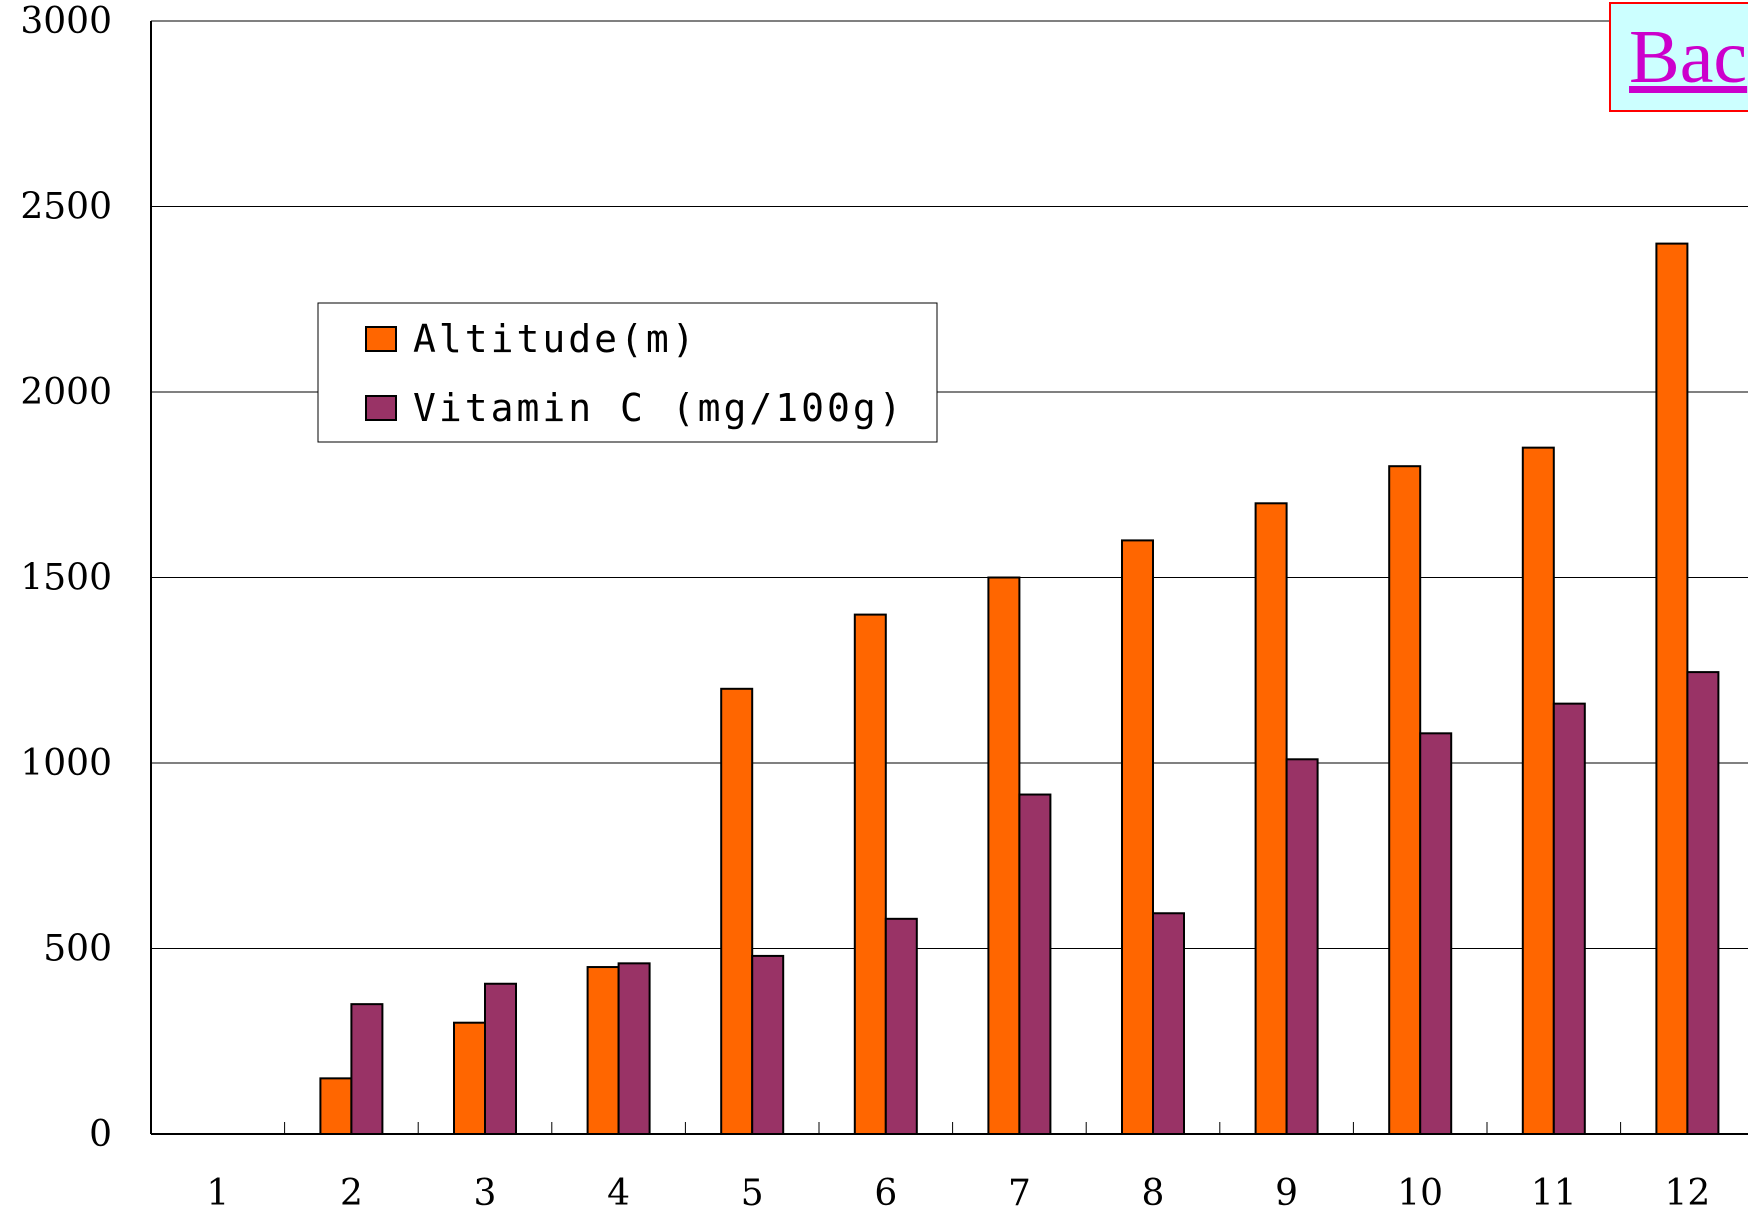 The image size is (1748, 1218). Describe the element at coordinates (66, 21) in the screenshot. I see `y-tick-label: 3000` at that location.